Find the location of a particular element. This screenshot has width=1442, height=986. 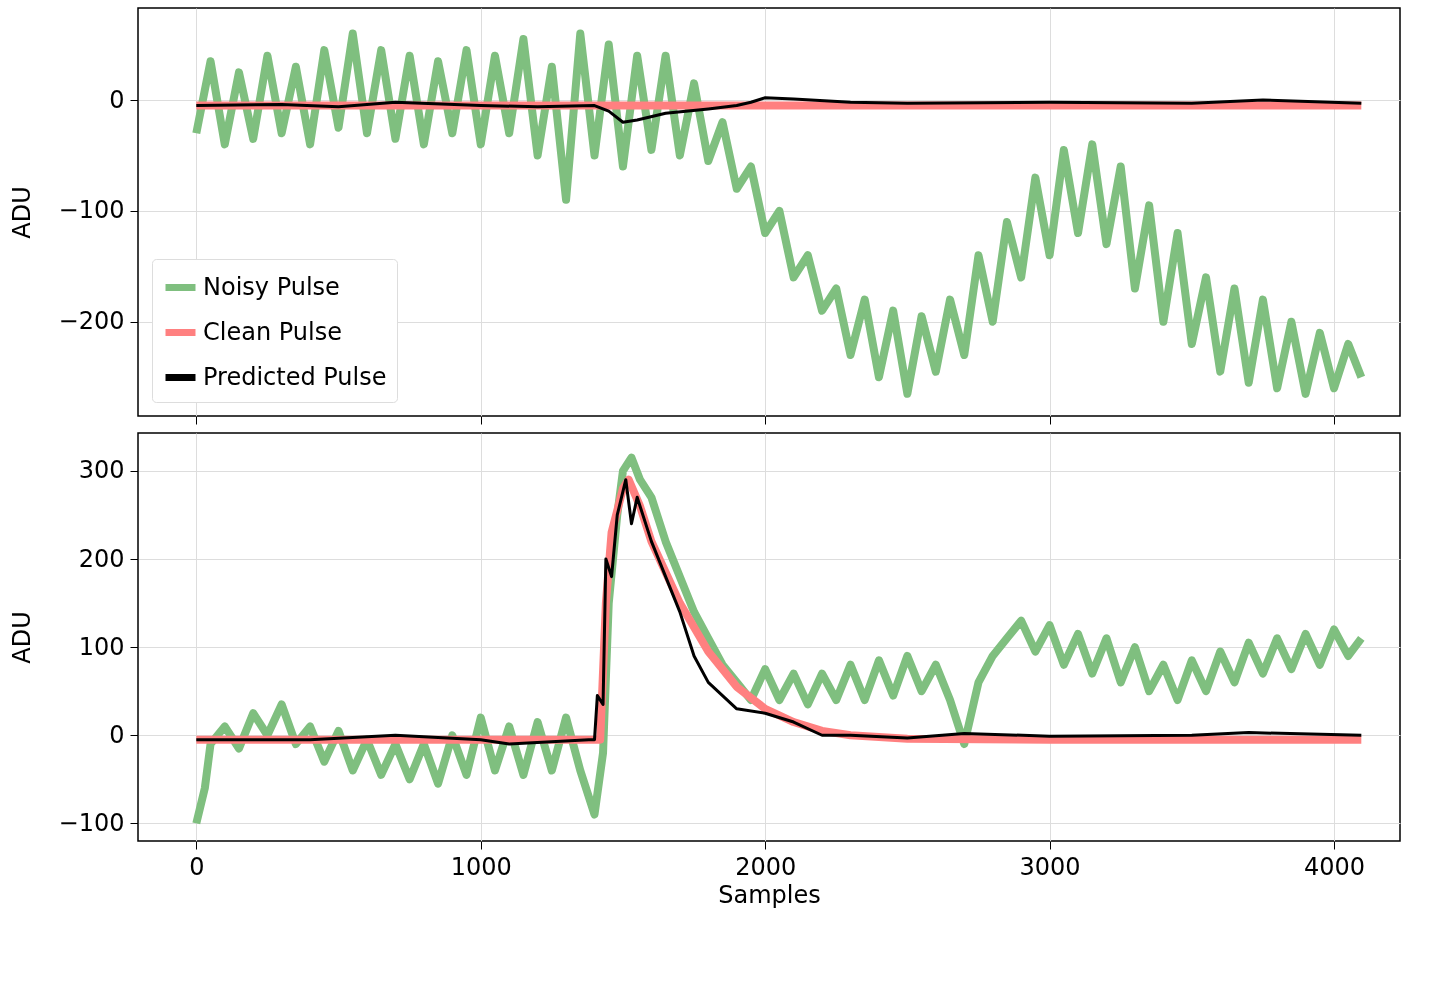

x-tick-label: 4000 is located at coordinates (1334, 866).